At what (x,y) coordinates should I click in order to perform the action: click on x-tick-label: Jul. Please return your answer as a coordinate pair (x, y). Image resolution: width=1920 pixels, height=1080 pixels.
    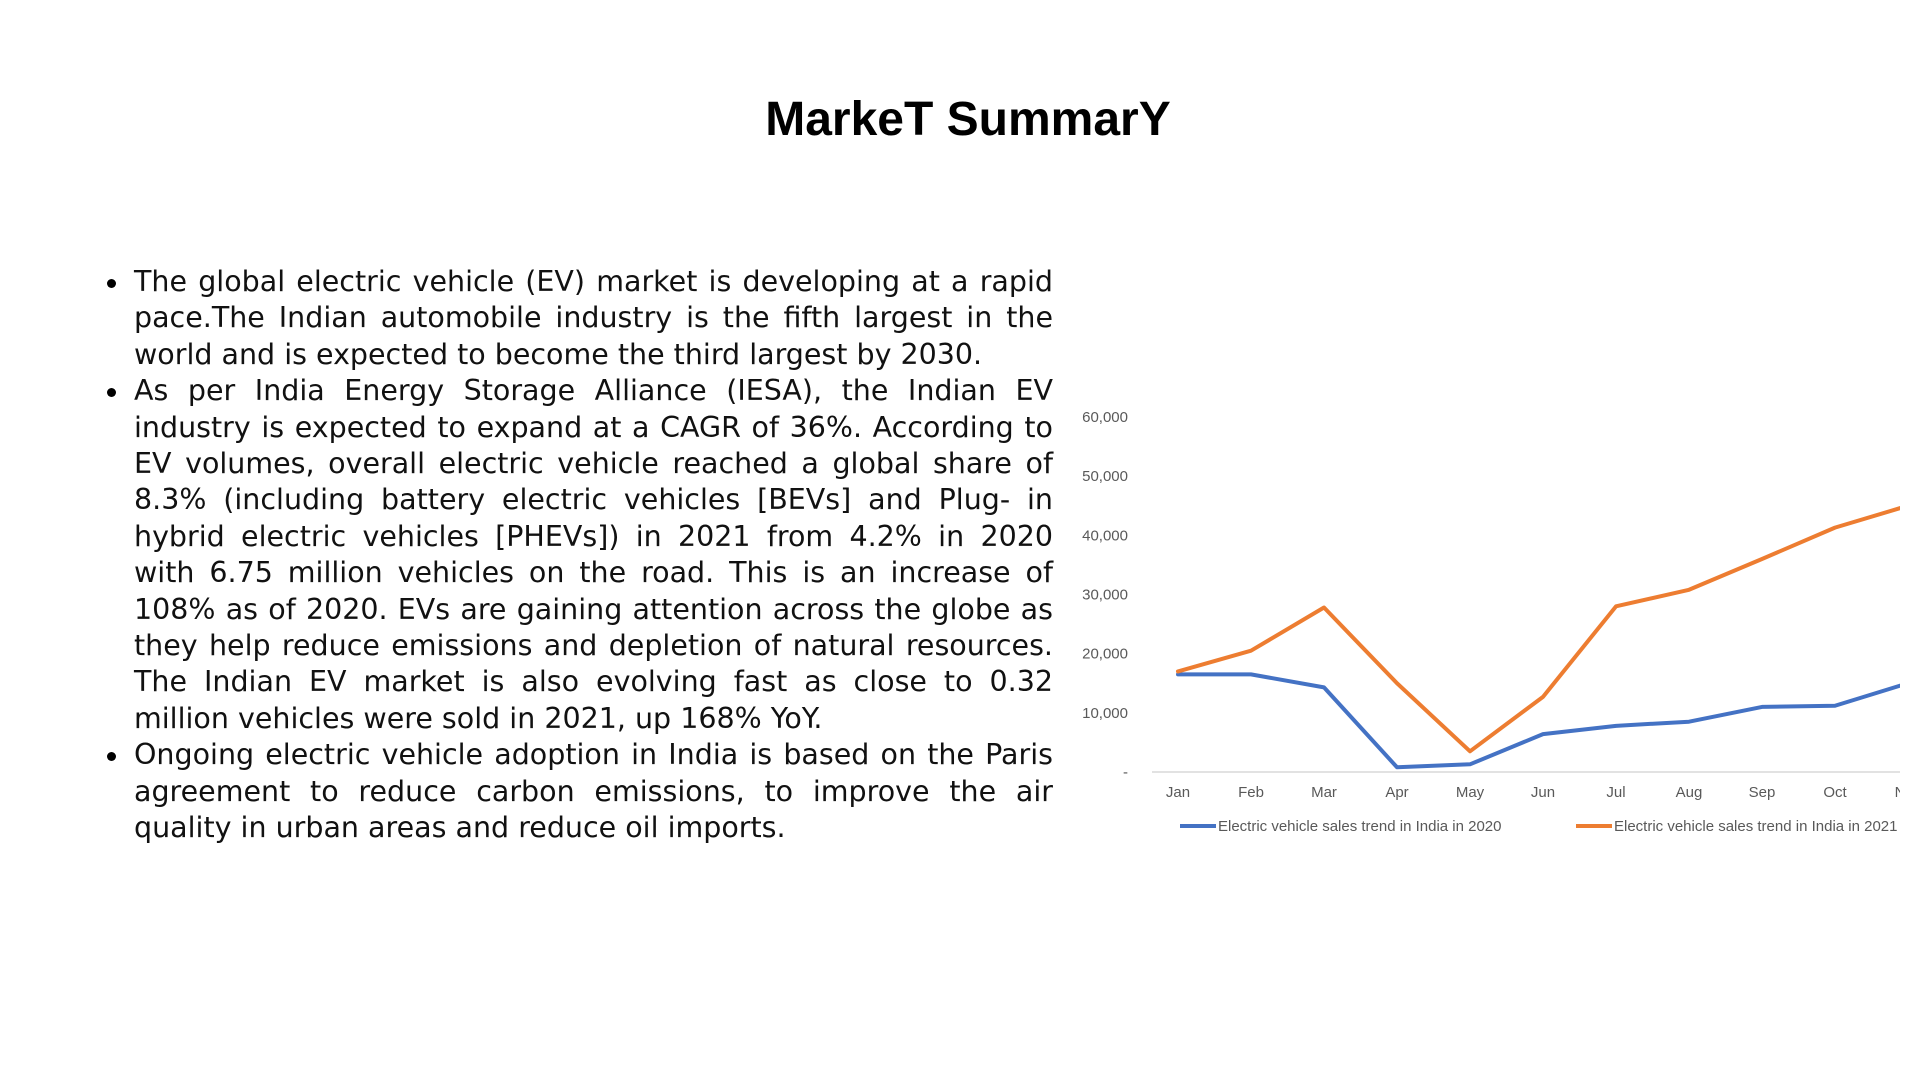
    Looking at the image, I should click on (1615, 792).